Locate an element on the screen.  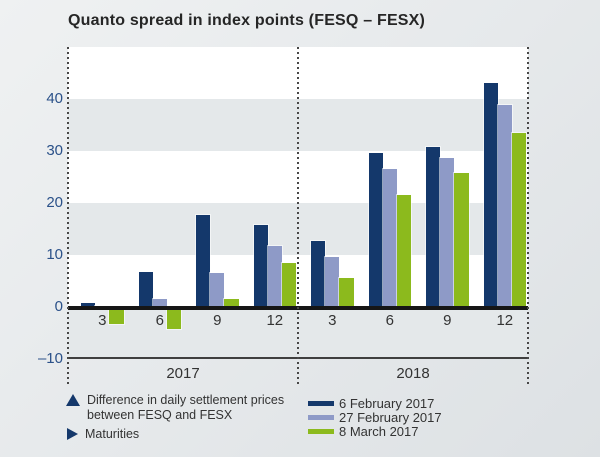
legend-label: 6 February 2017 is located at coordinates (387, 403).